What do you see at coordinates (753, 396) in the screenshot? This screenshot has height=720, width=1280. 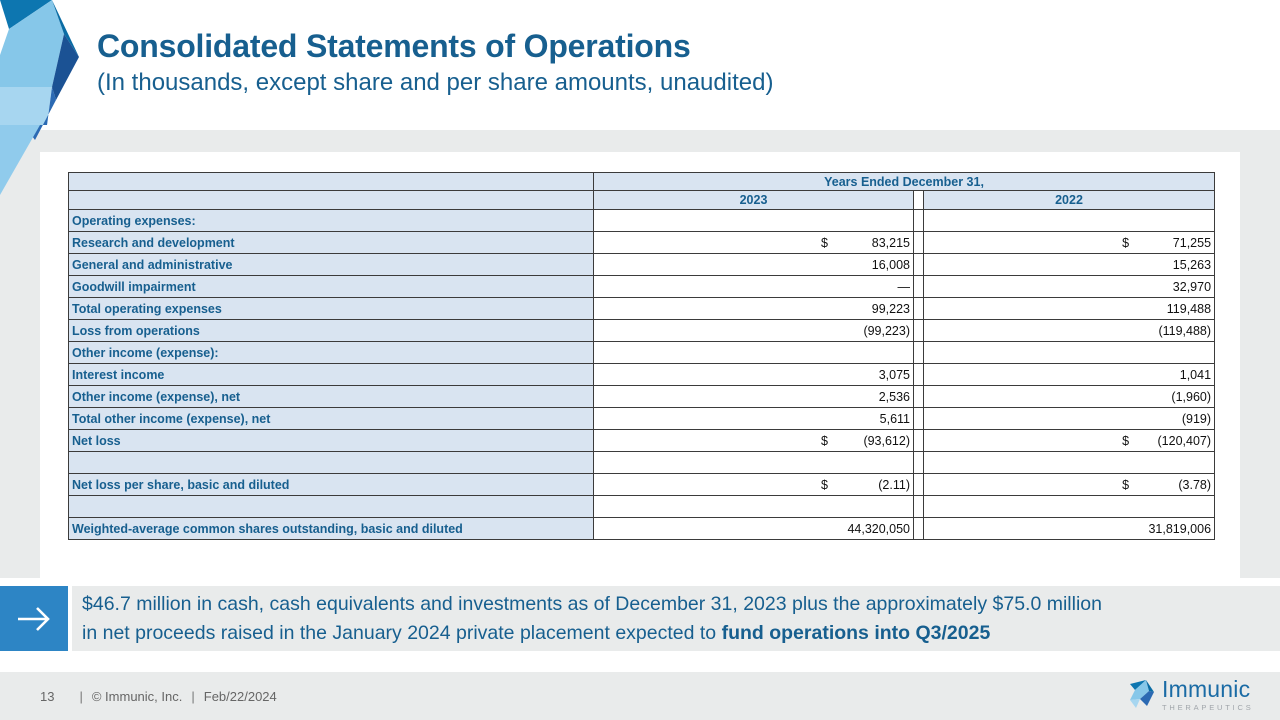 I see `value-2023: 2,536` at bounding box center [753, 396].